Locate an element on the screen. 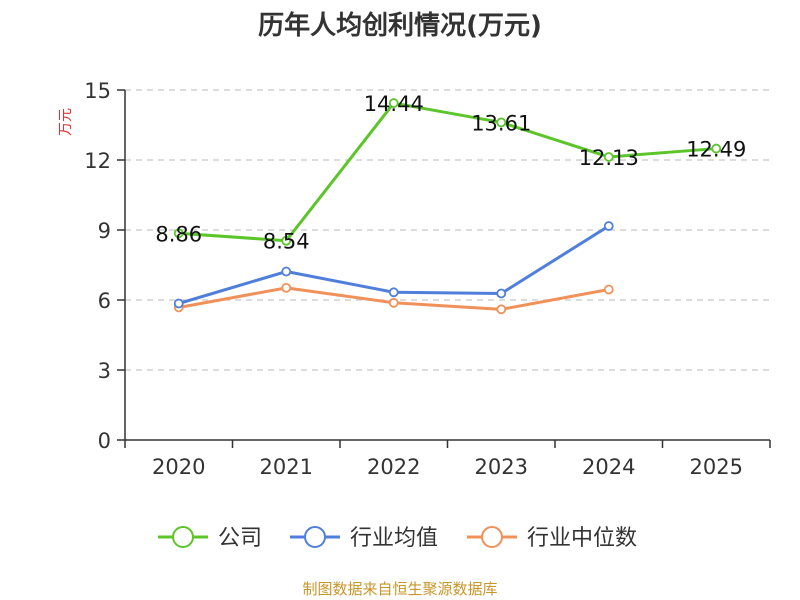 The image size is (800, 600). data-label: 8.86 is located at coordinates (178, 234).